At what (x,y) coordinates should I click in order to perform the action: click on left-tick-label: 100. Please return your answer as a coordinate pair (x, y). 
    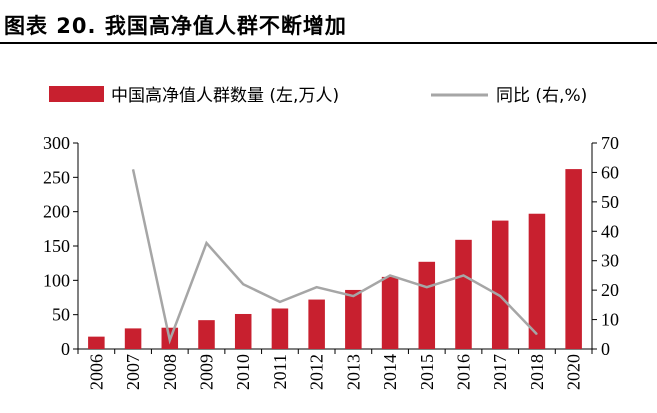
    Looking at the image, I should click on (56, 280).